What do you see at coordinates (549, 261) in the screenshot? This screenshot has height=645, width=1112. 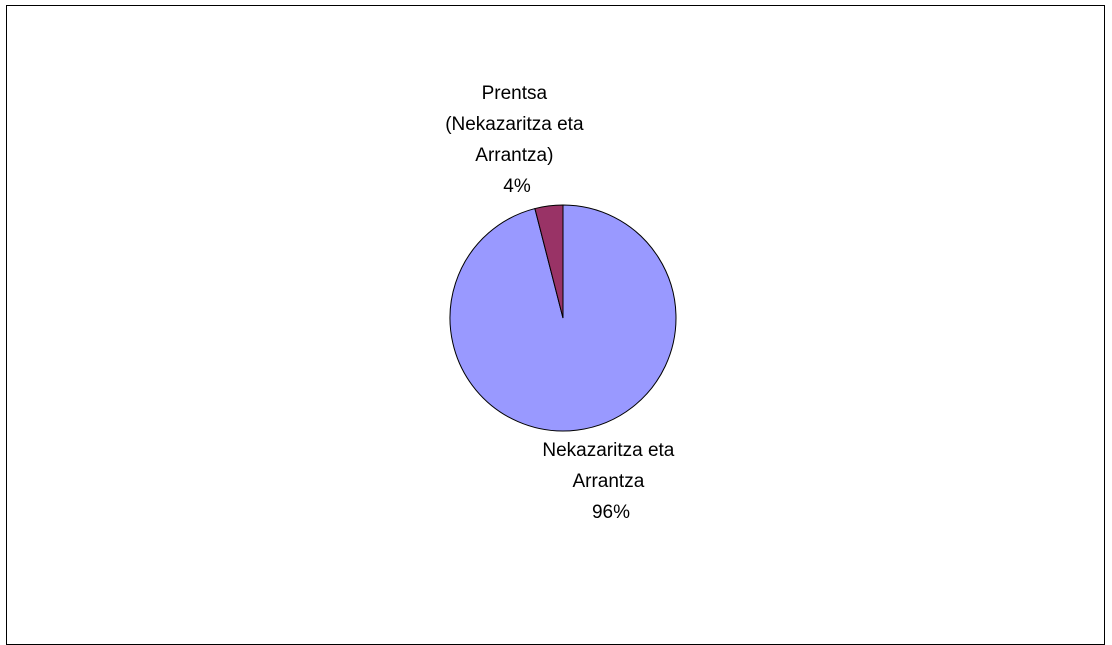 I see `pie-slice-prentsa` at bounding box center [549, 261].